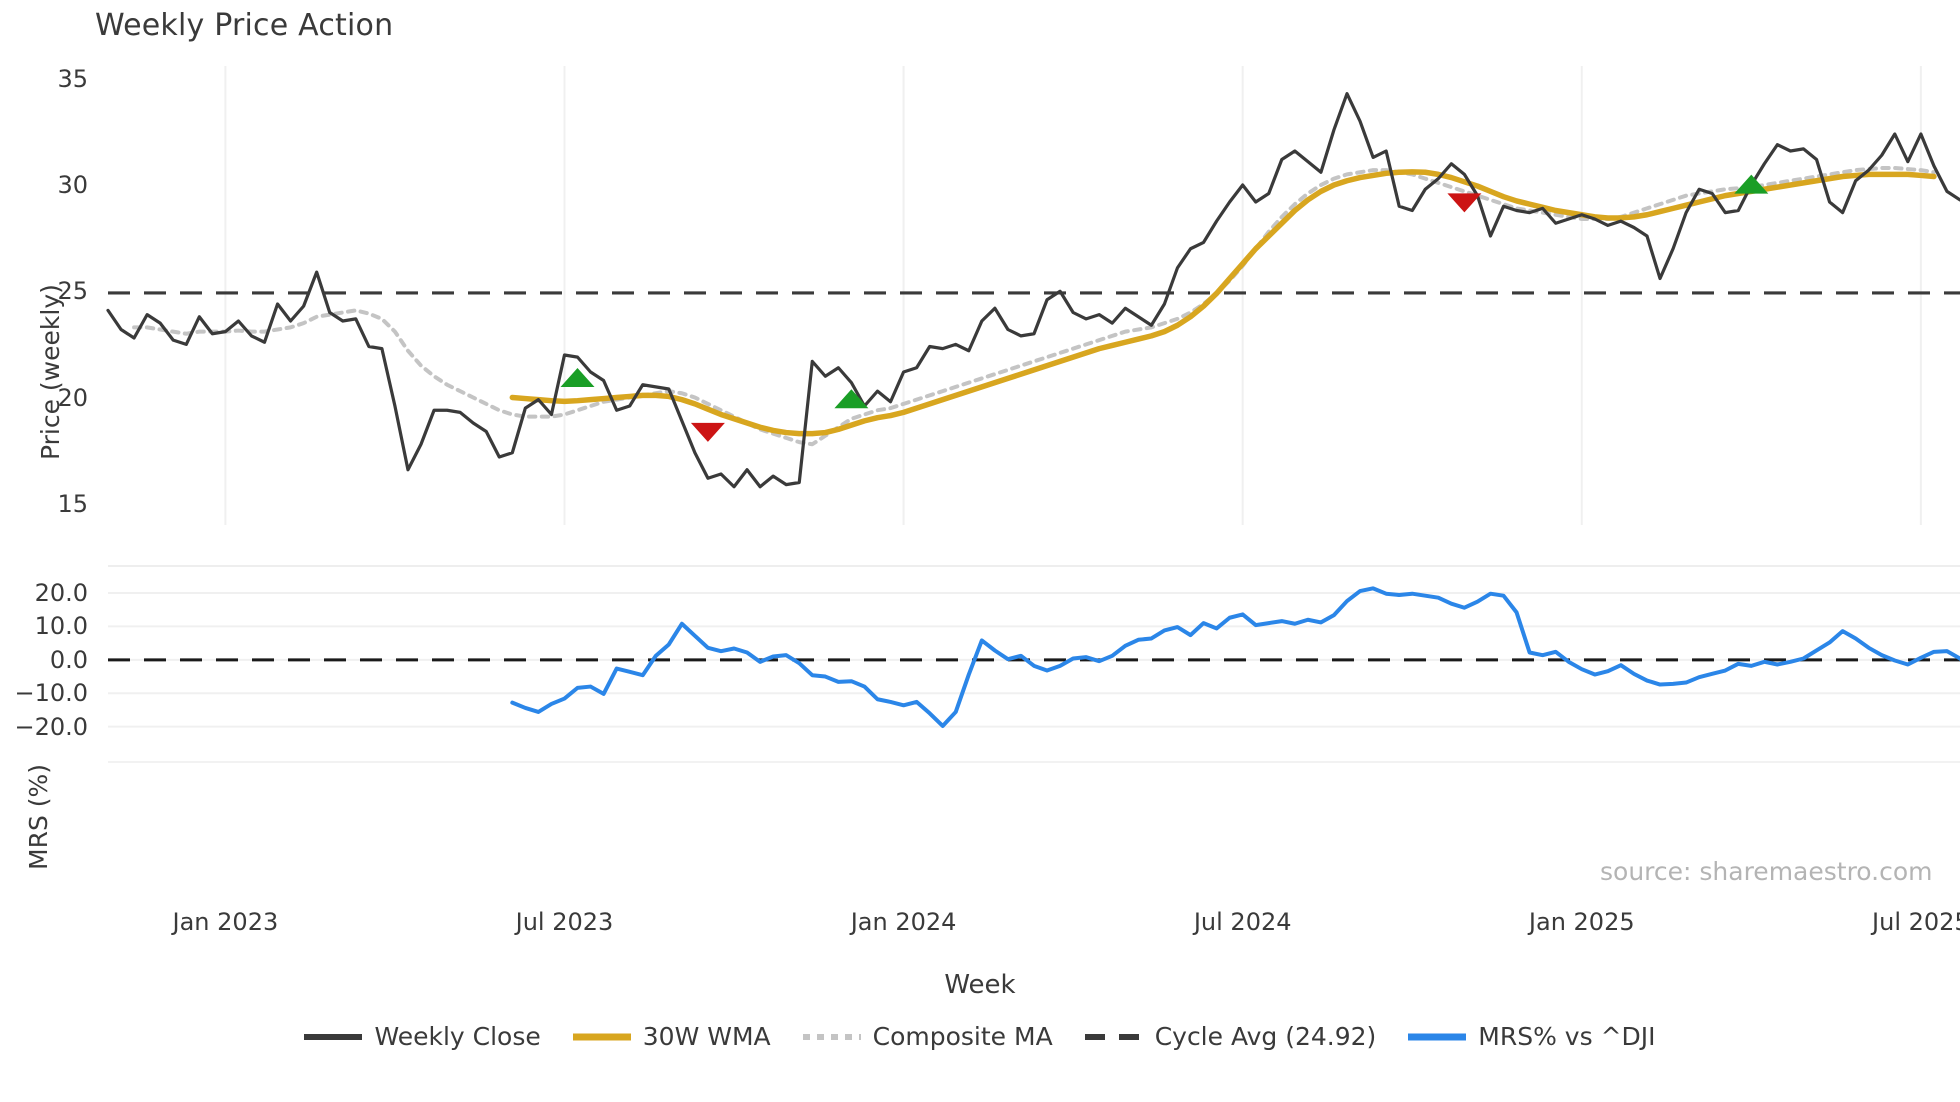 The image size is (1960, 1102). Describe the element at coordinates (1235, 657) in the screenshot. I see `series-mrs-pct` at that location.